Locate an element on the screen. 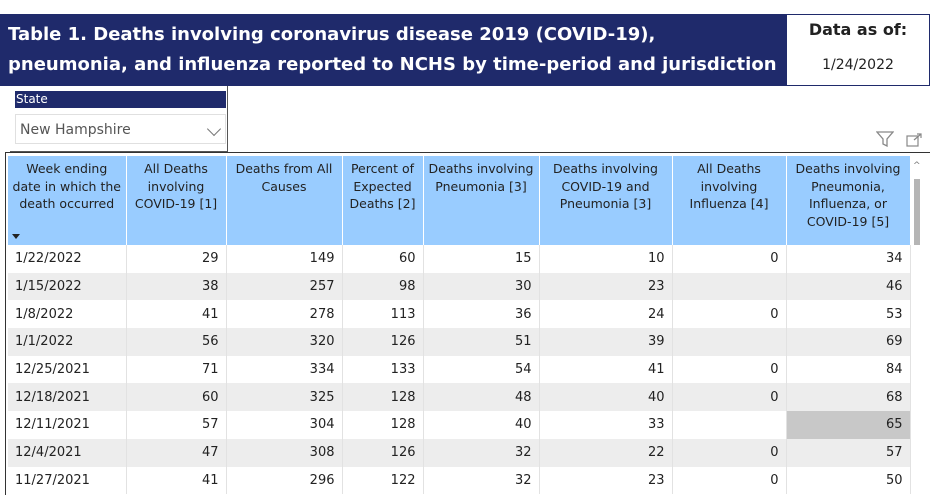 The width and height of the screenshot is (930, 495). table-cell: 10 is located at coordinates (606, 259).